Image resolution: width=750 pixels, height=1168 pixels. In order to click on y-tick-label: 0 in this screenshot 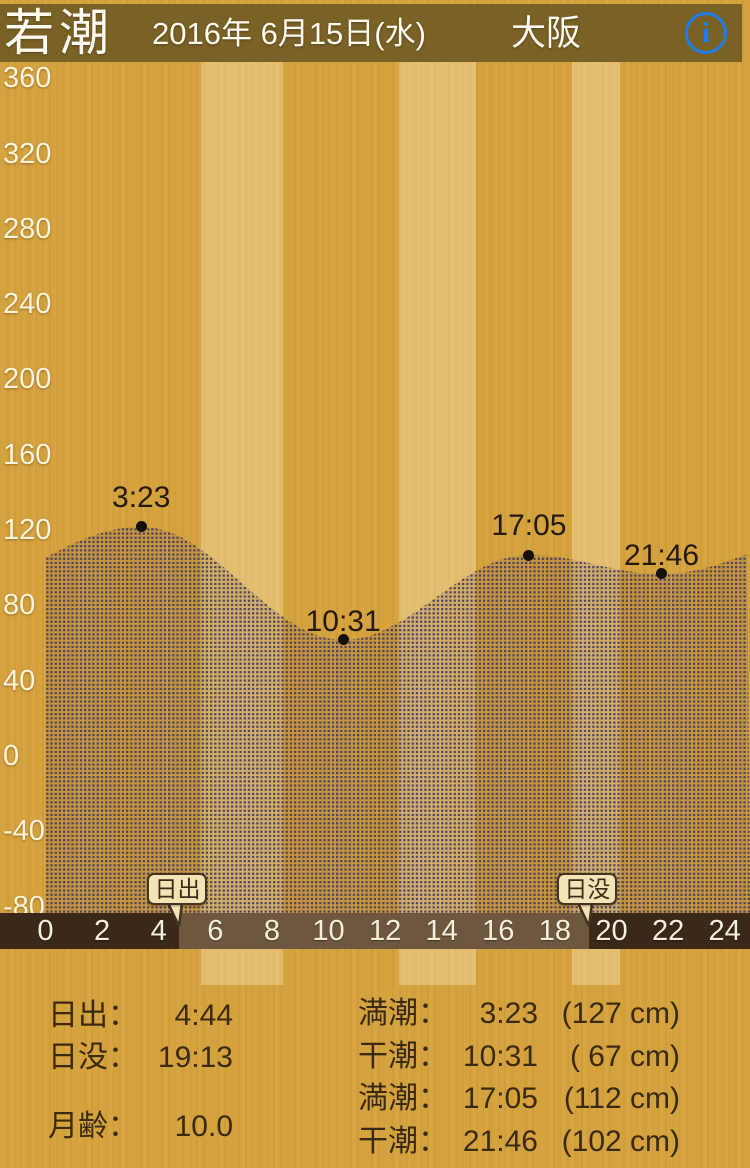, I will do `click(11, 755)`.